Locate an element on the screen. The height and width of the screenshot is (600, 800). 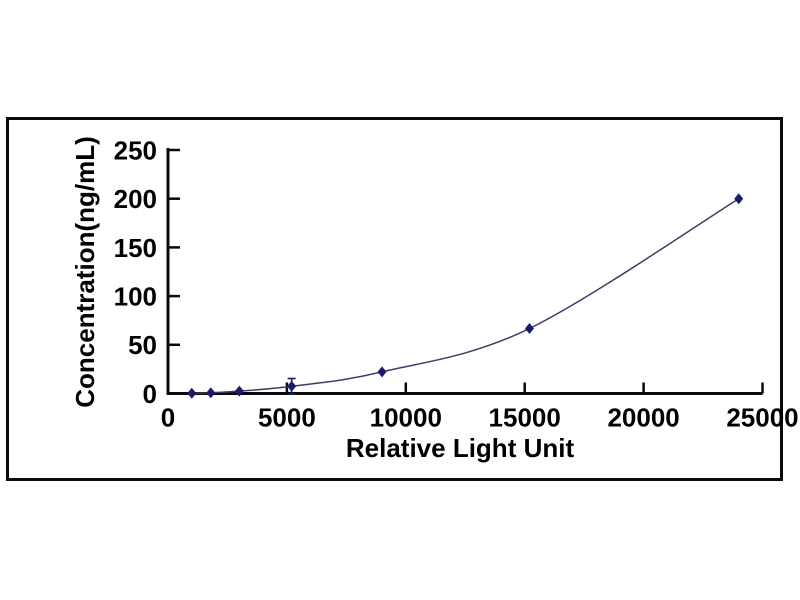
x-axis-ticks is located at coordinates (465, 388).